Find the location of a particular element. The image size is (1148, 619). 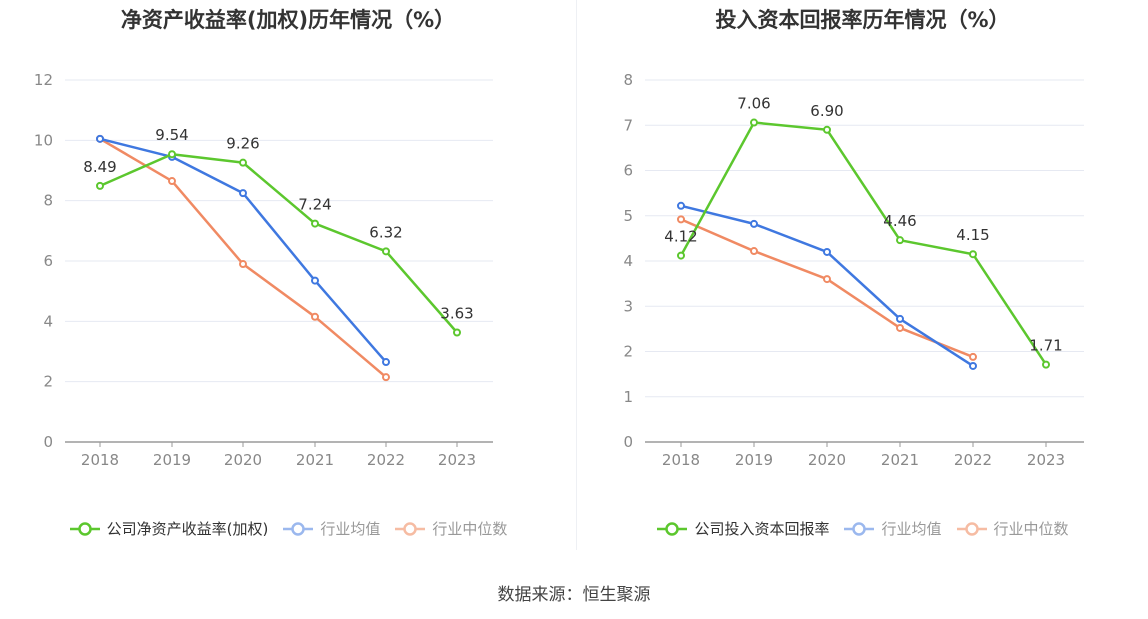

data-label: 7.06 is located at coordinates (753, 104).